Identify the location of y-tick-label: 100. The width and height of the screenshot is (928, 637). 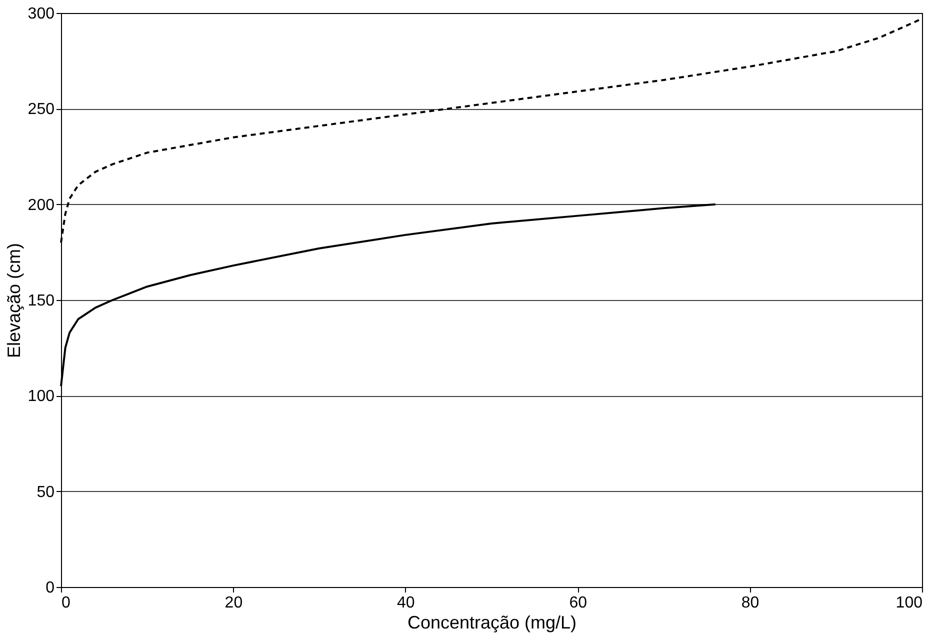
(41, 397).